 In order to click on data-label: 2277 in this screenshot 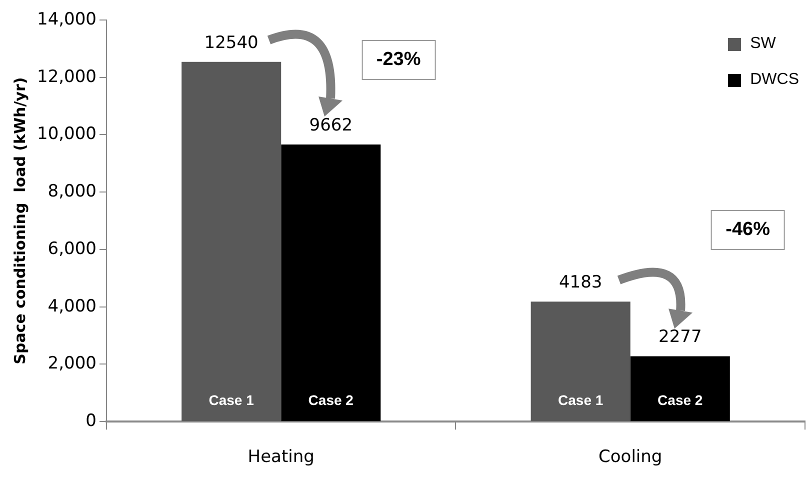, I will do `click(680, 337)`.